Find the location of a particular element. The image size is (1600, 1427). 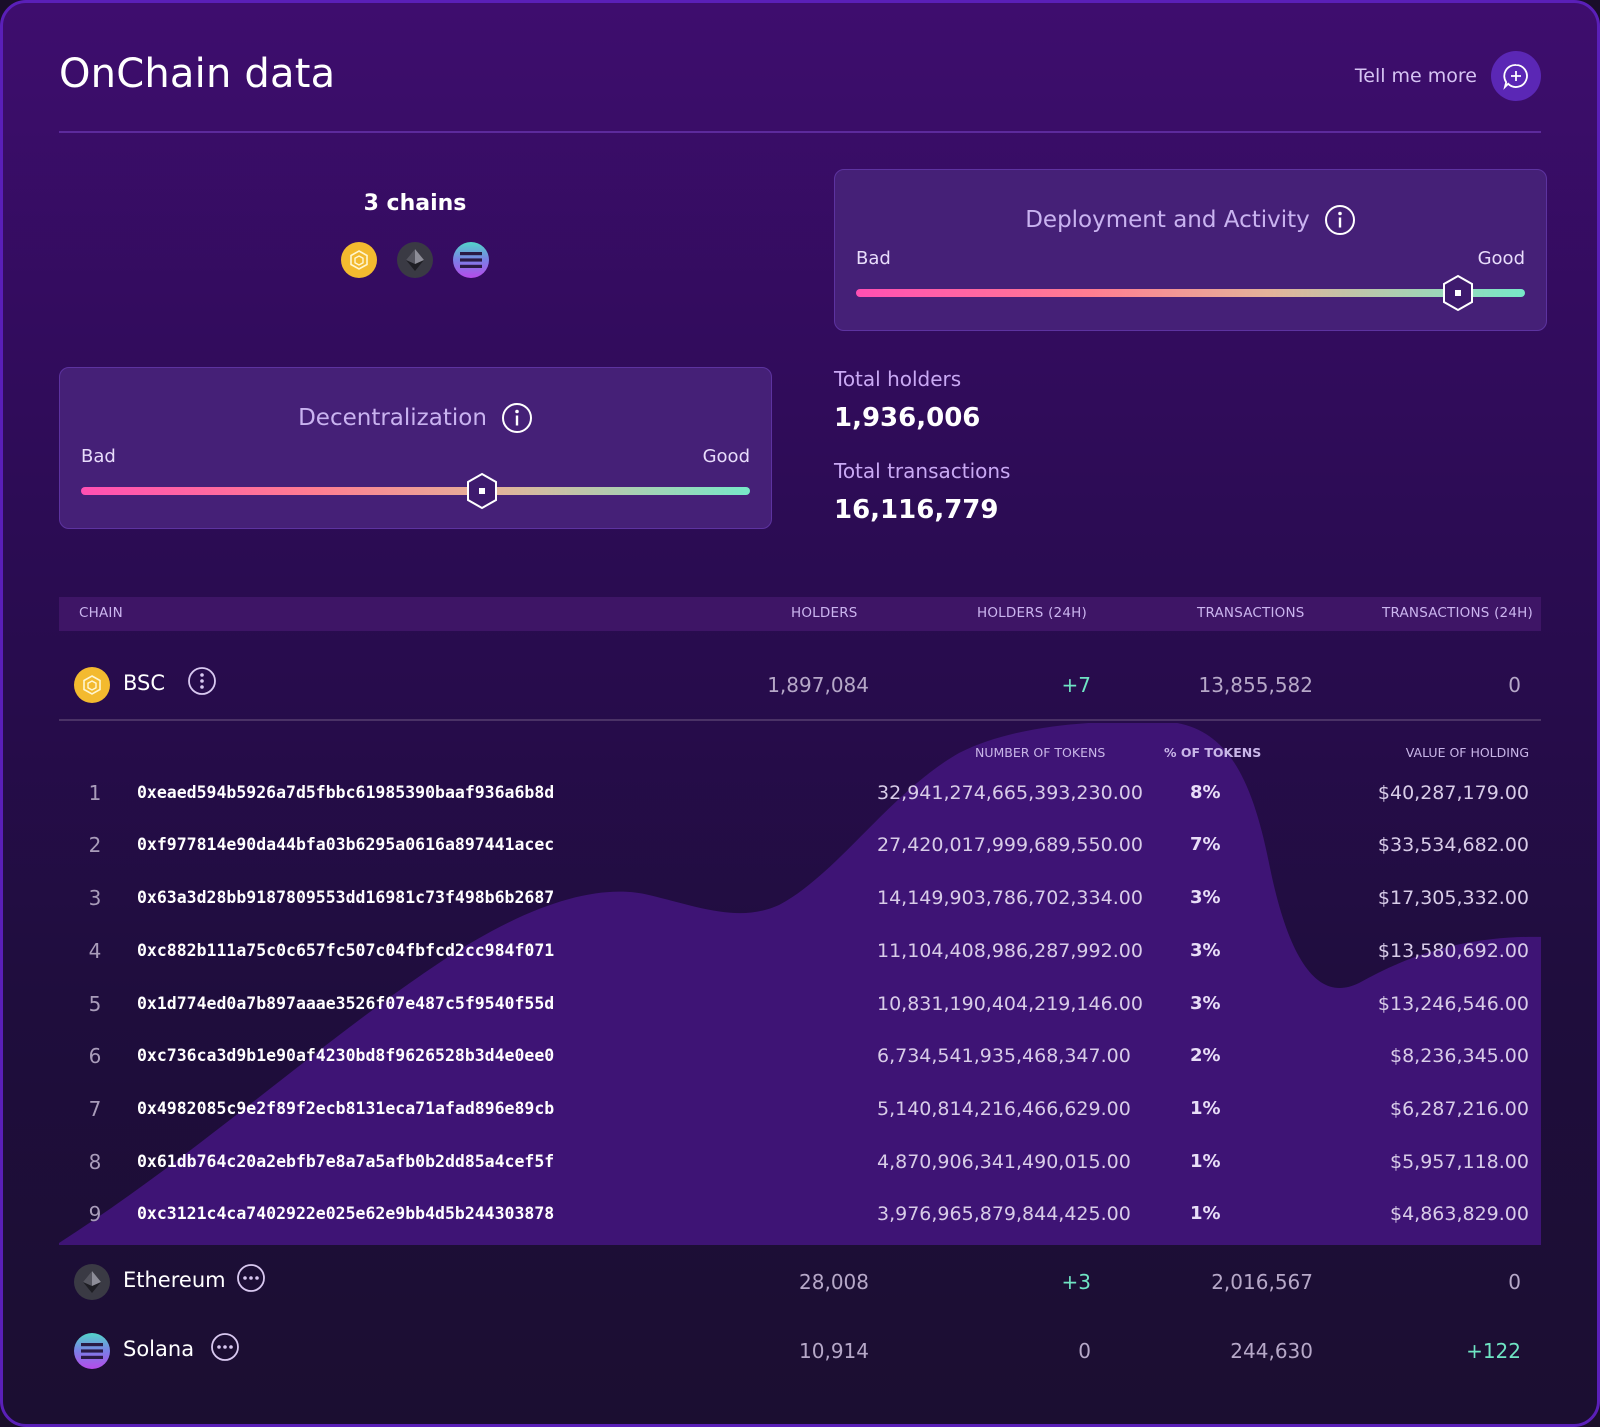

holder-value: $13,580,692.00 is located at coordinates (1453, 951).